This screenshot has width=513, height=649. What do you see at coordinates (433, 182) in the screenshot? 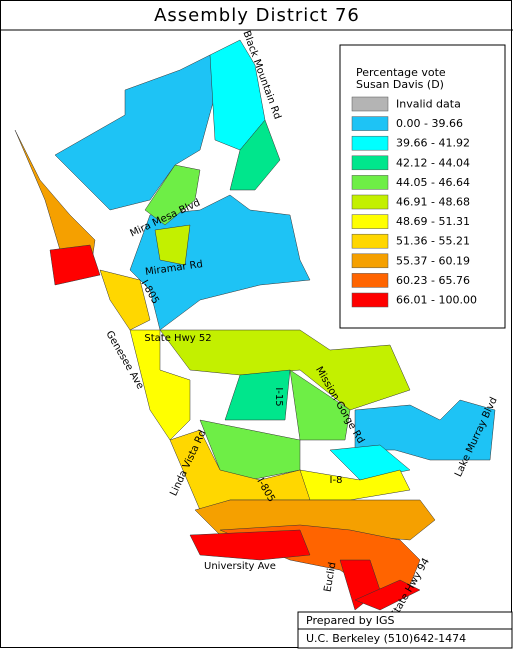
I see `legend-label: 44.05 - 46.64` at bounding box center [433, 182].